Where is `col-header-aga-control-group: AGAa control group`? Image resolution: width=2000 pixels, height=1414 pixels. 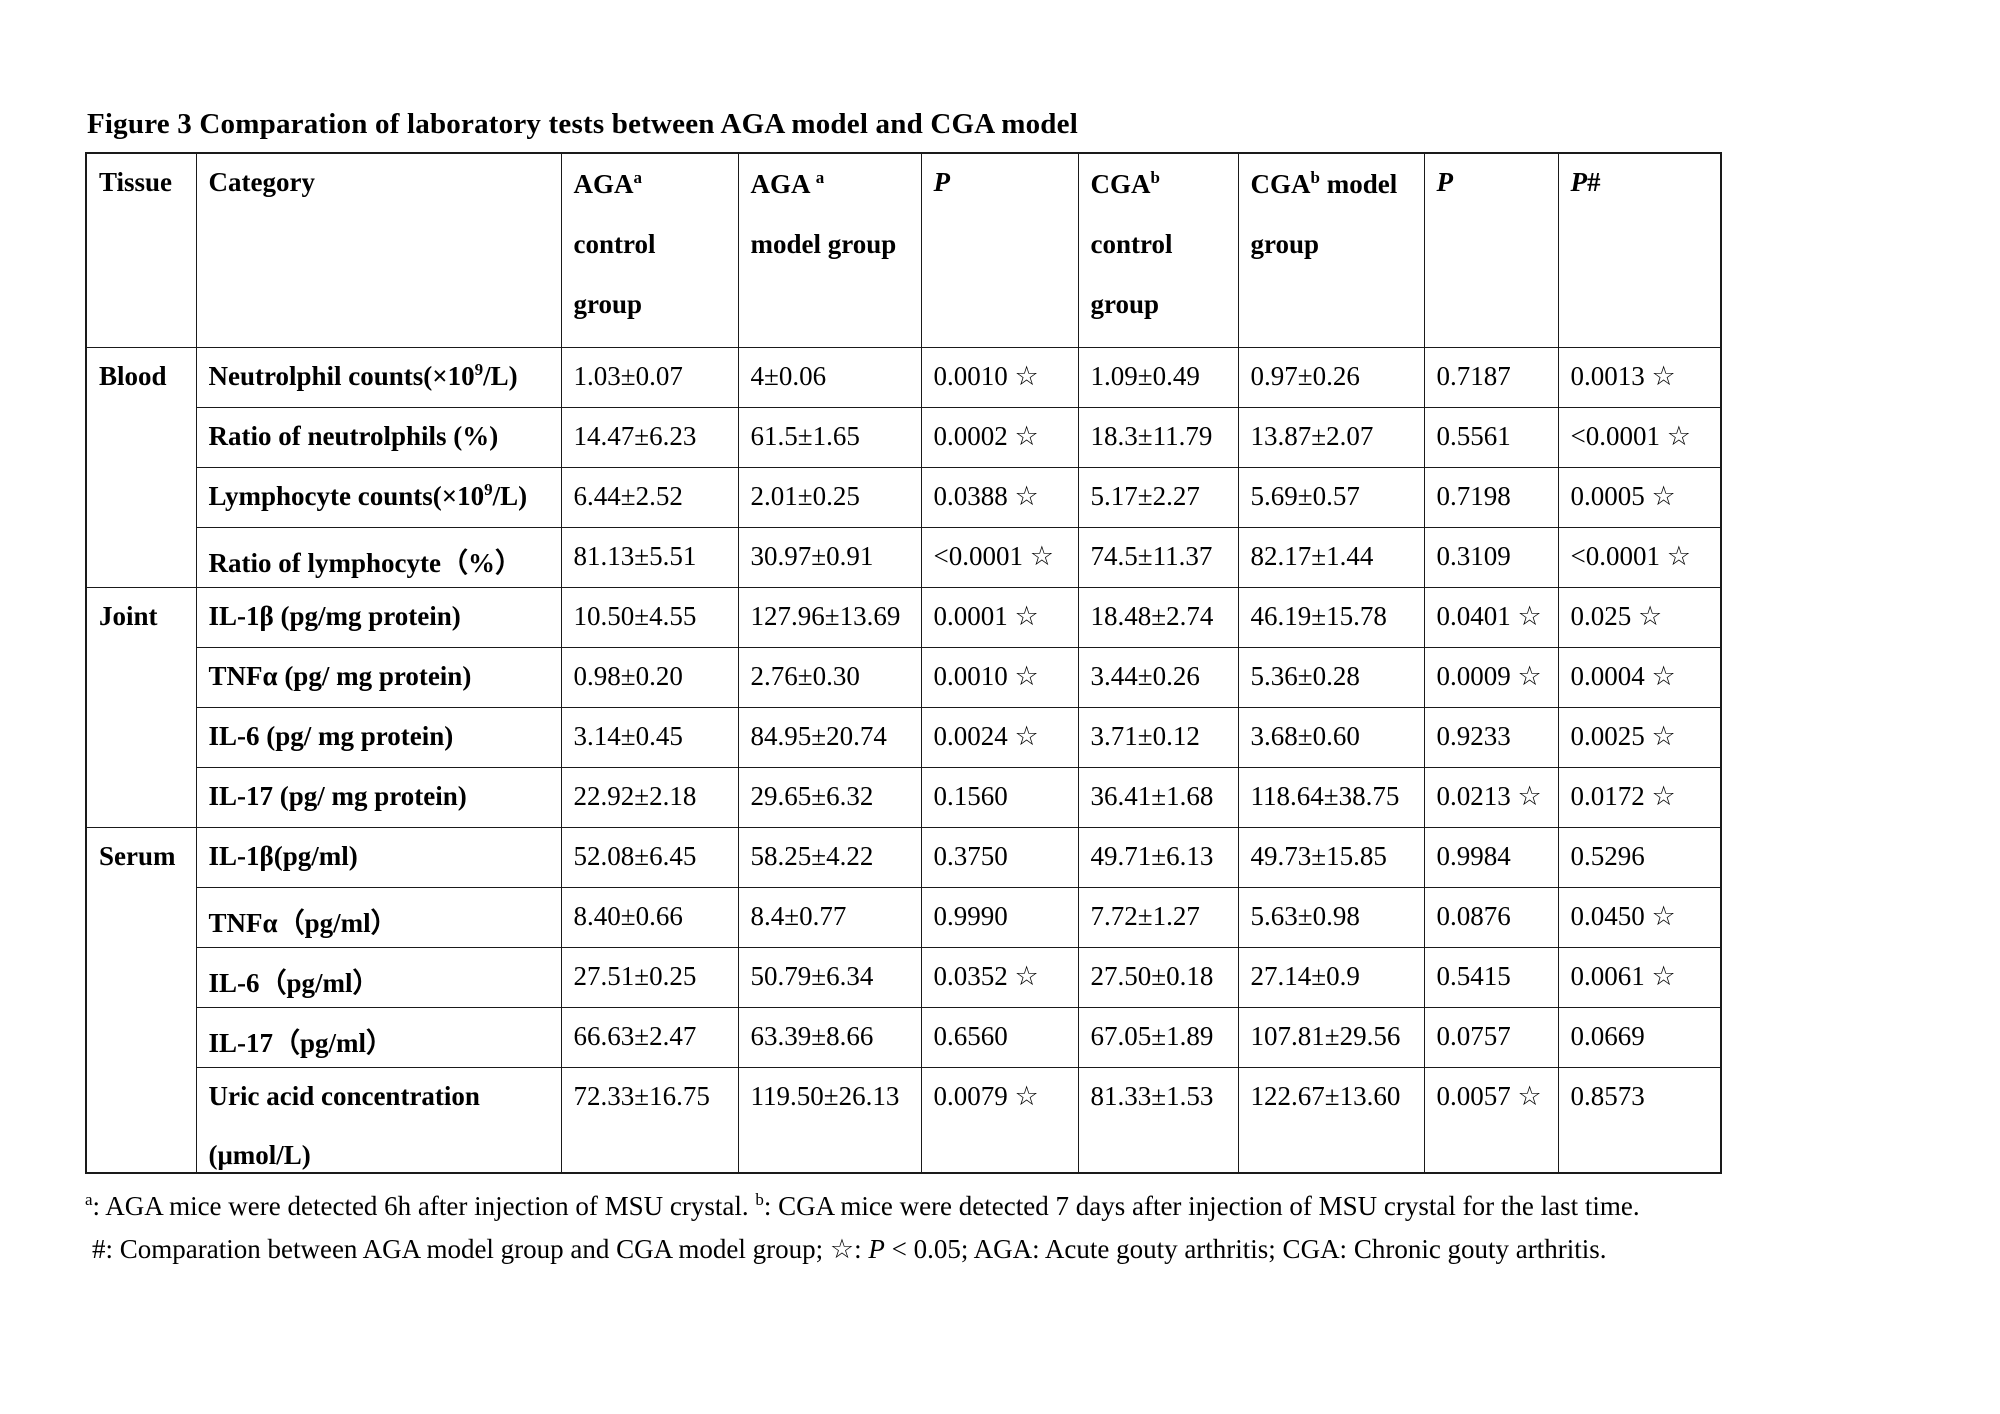 col-header-aga-control-group: AGAa control group is located at coordinates (649, 250).